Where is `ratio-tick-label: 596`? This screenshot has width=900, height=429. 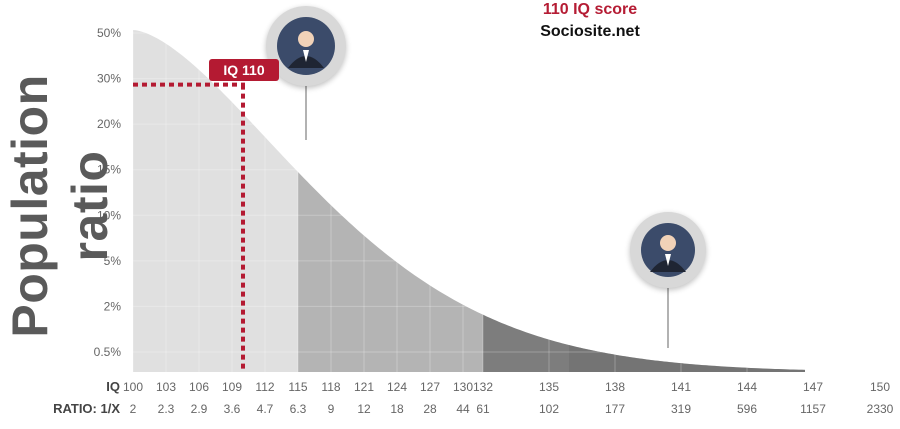
ratio-tick-label: 596 is located at coordinates (747, 409).